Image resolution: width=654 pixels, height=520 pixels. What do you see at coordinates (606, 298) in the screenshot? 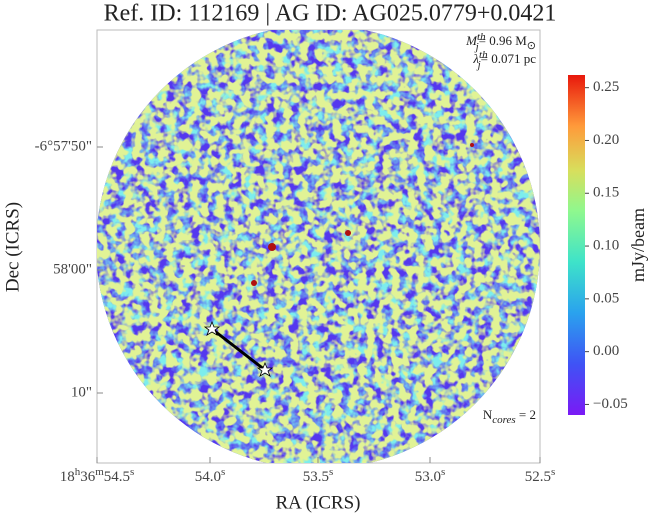
I see `colorbar-tick-label: 0.05` at bounding box center [606, 298].